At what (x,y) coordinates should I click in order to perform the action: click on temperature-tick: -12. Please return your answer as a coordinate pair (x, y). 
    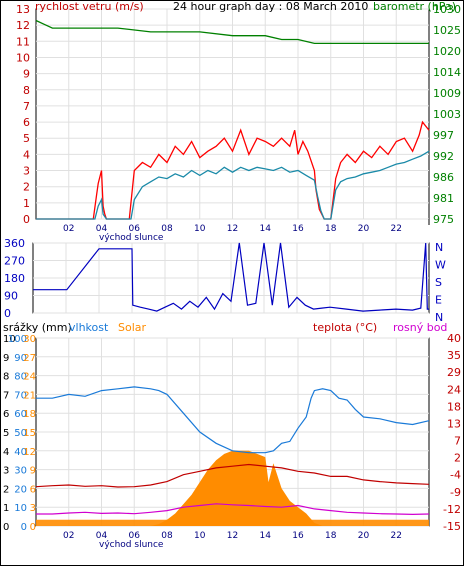
    Looking at the image, I should click on (452, 509).